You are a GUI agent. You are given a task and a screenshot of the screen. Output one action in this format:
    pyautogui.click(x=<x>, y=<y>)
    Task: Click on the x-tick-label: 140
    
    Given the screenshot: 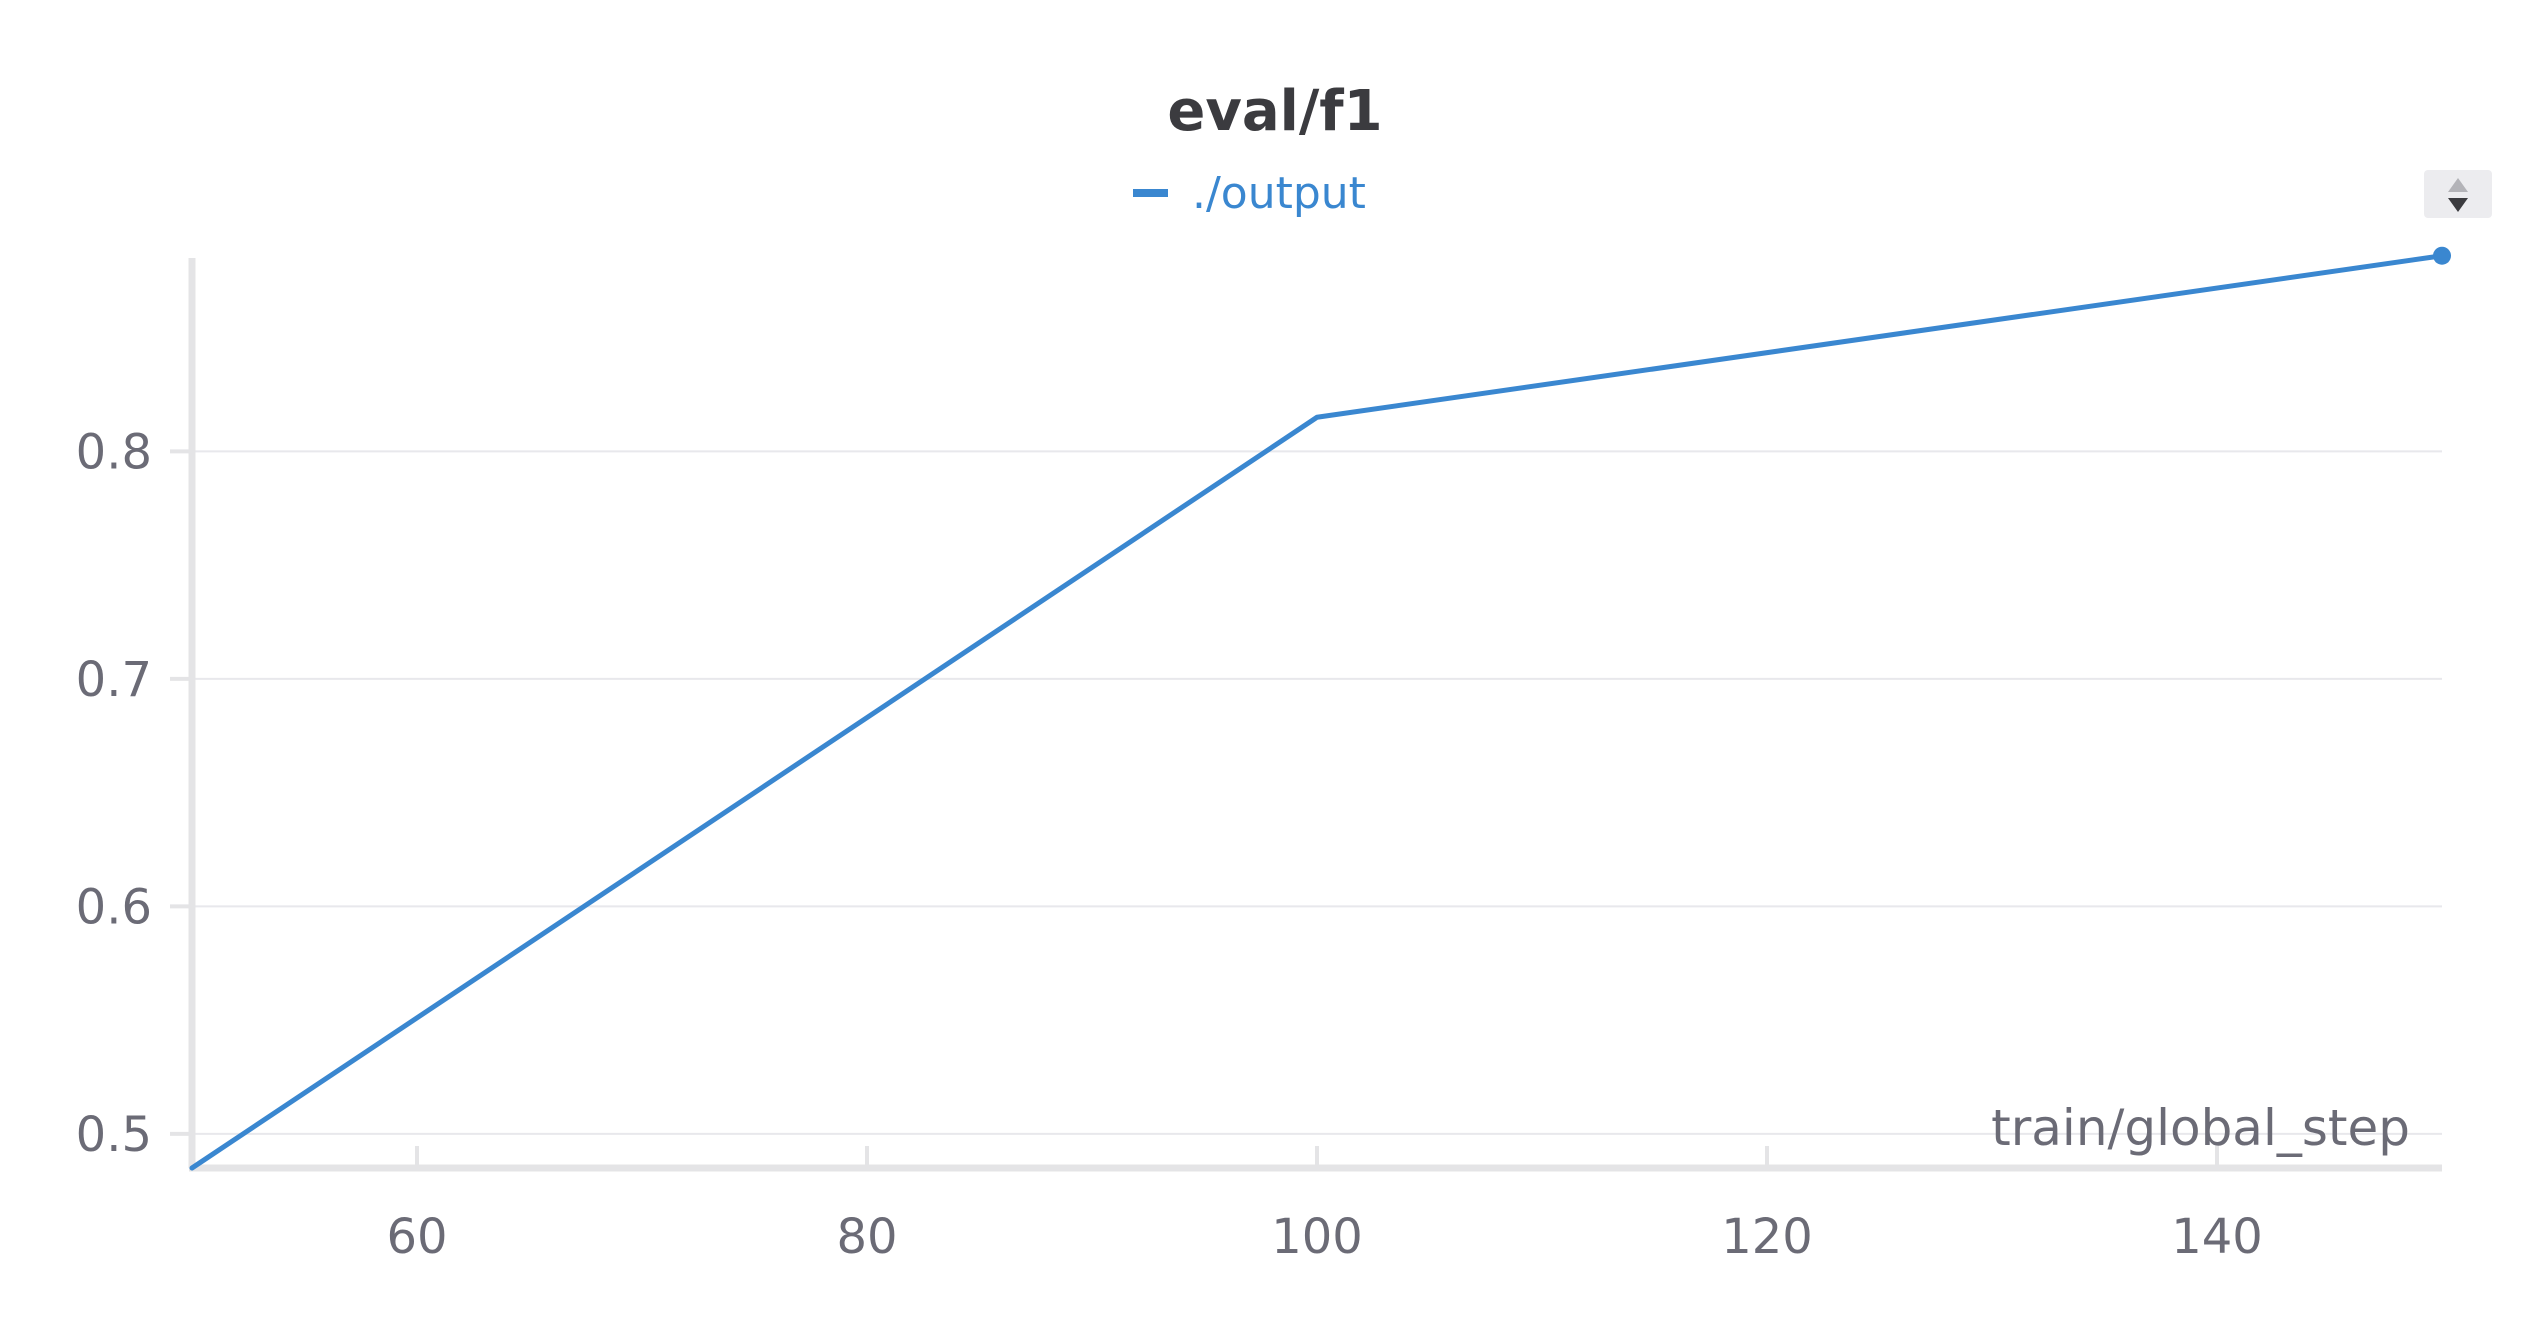 What is the action you would take?
    pyautogui.click(x=2217, y=1237)
    